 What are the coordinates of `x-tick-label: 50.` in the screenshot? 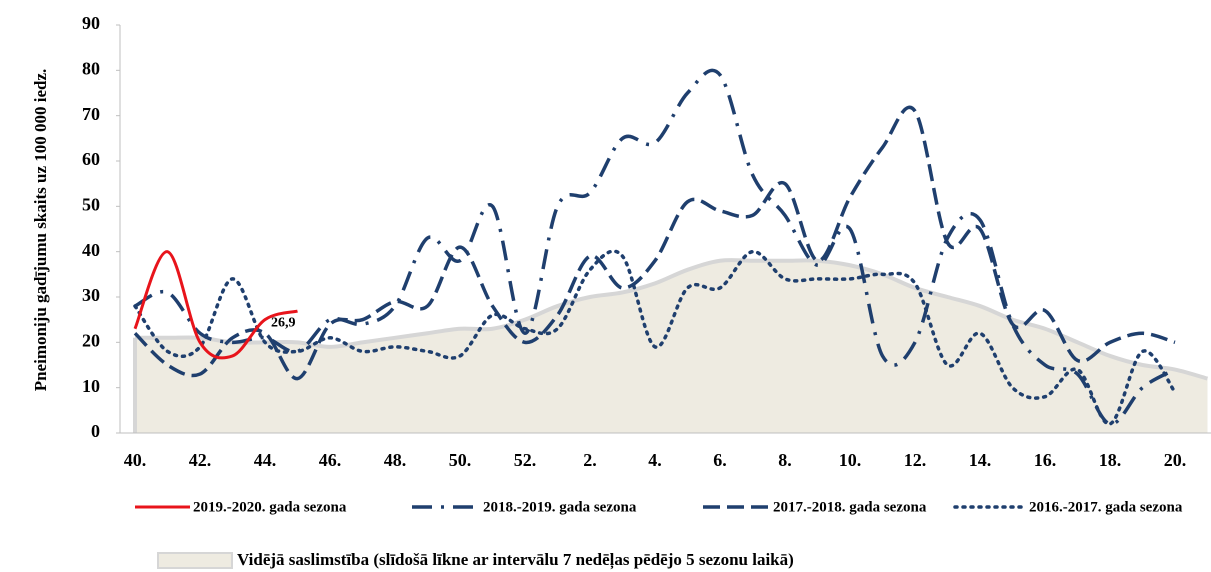 It's located at (460, 460).